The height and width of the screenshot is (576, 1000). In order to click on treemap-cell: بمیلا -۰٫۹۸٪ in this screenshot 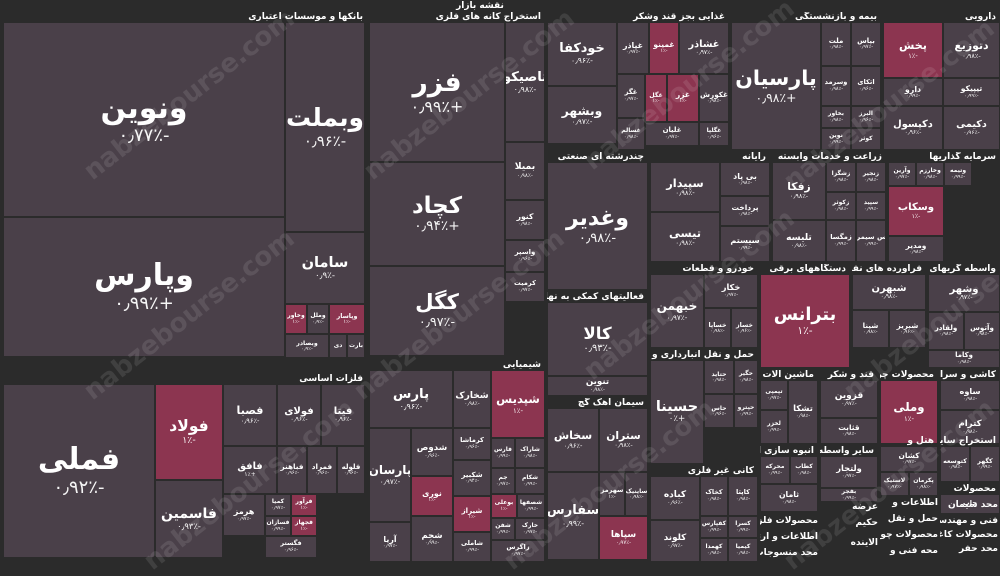, I will do `click(525, 171)`.